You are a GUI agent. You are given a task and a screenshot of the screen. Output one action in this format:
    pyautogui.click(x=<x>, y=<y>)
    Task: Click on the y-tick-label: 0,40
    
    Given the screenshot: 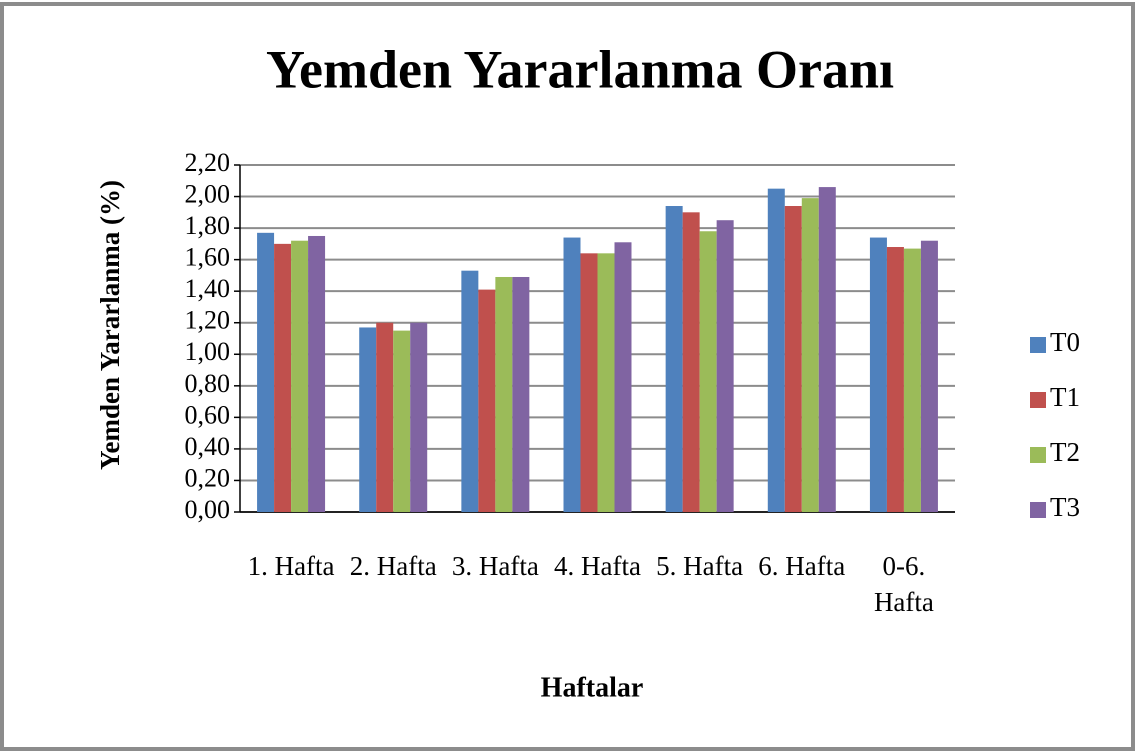 What is the action you would take?
    pyautogui.click(x=208, y=446)
    